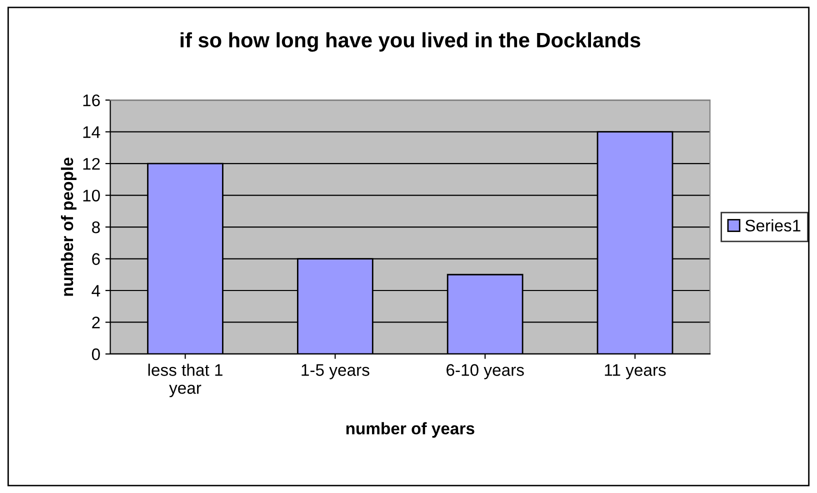 This screenshot has height=493, width=817. I want to click on legend-label: Series1, so click(772, 225).